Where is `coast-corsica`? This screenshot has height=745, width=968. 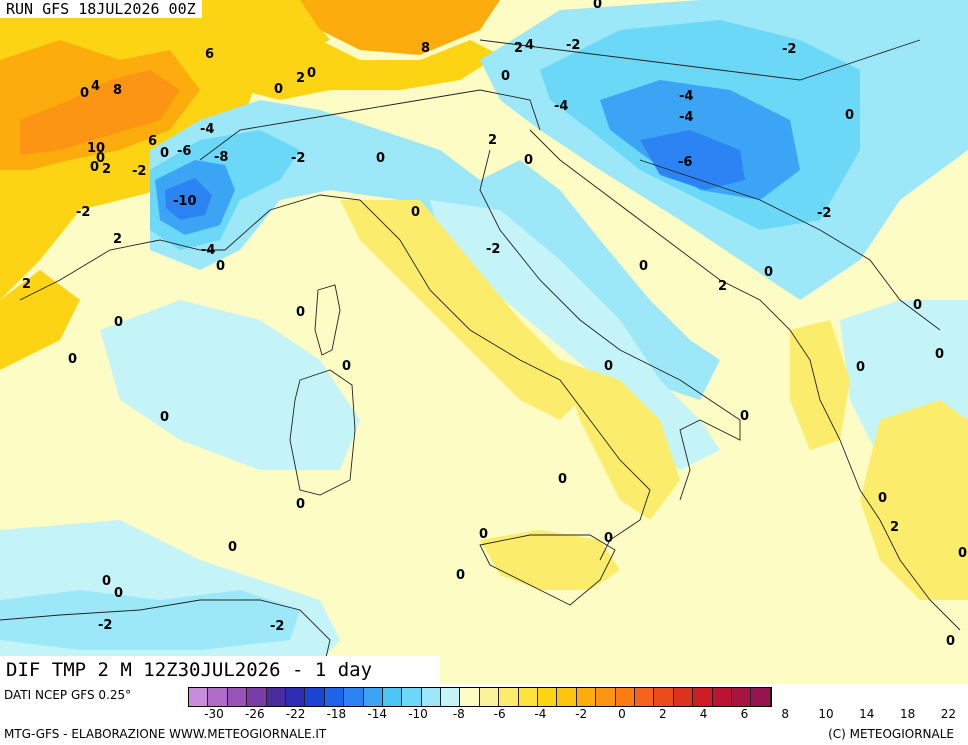
coast-corsica is located at coordinates (327, 320).